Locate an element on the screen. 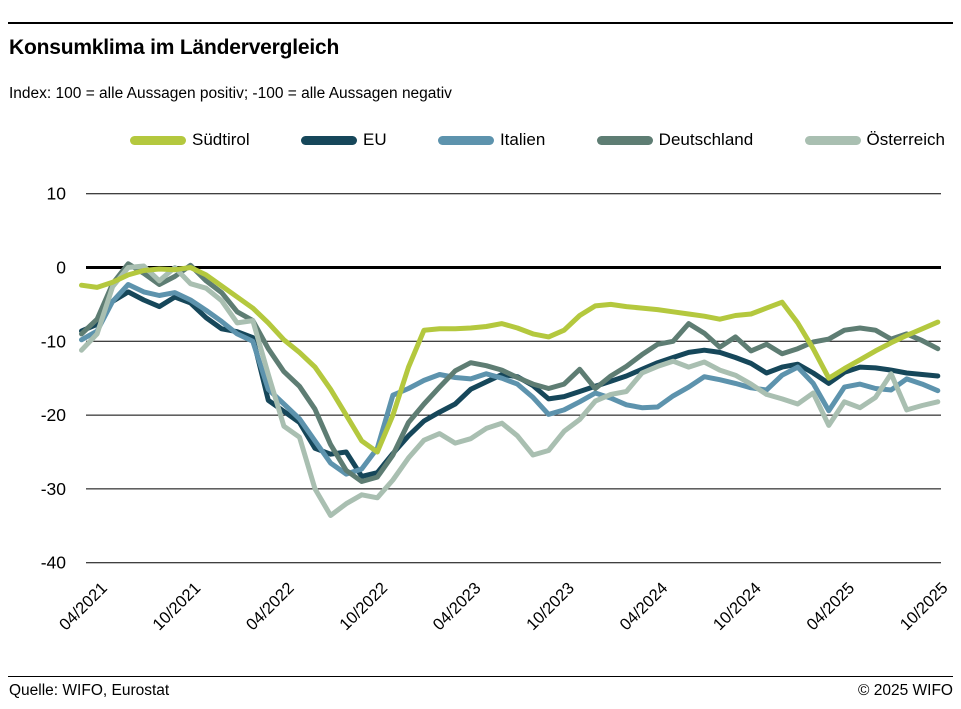 Image resolution: width=961 pixels, height=709 pixels. legend-item-deutschland: Deutschland is located at coordinates (675, 140).